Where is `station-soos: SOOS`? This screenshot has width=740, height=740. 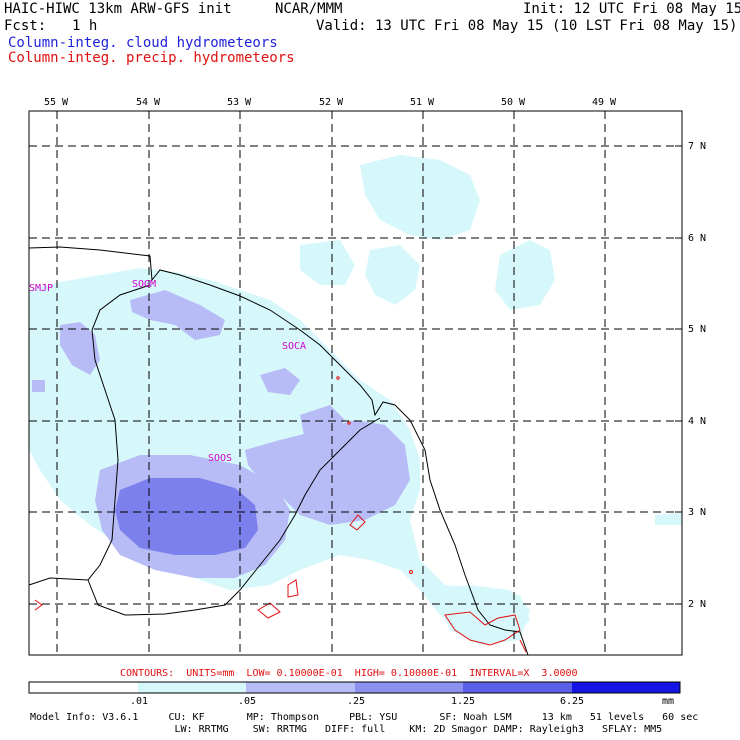
station-soos: SOOS is located at coordinates (220, 458).